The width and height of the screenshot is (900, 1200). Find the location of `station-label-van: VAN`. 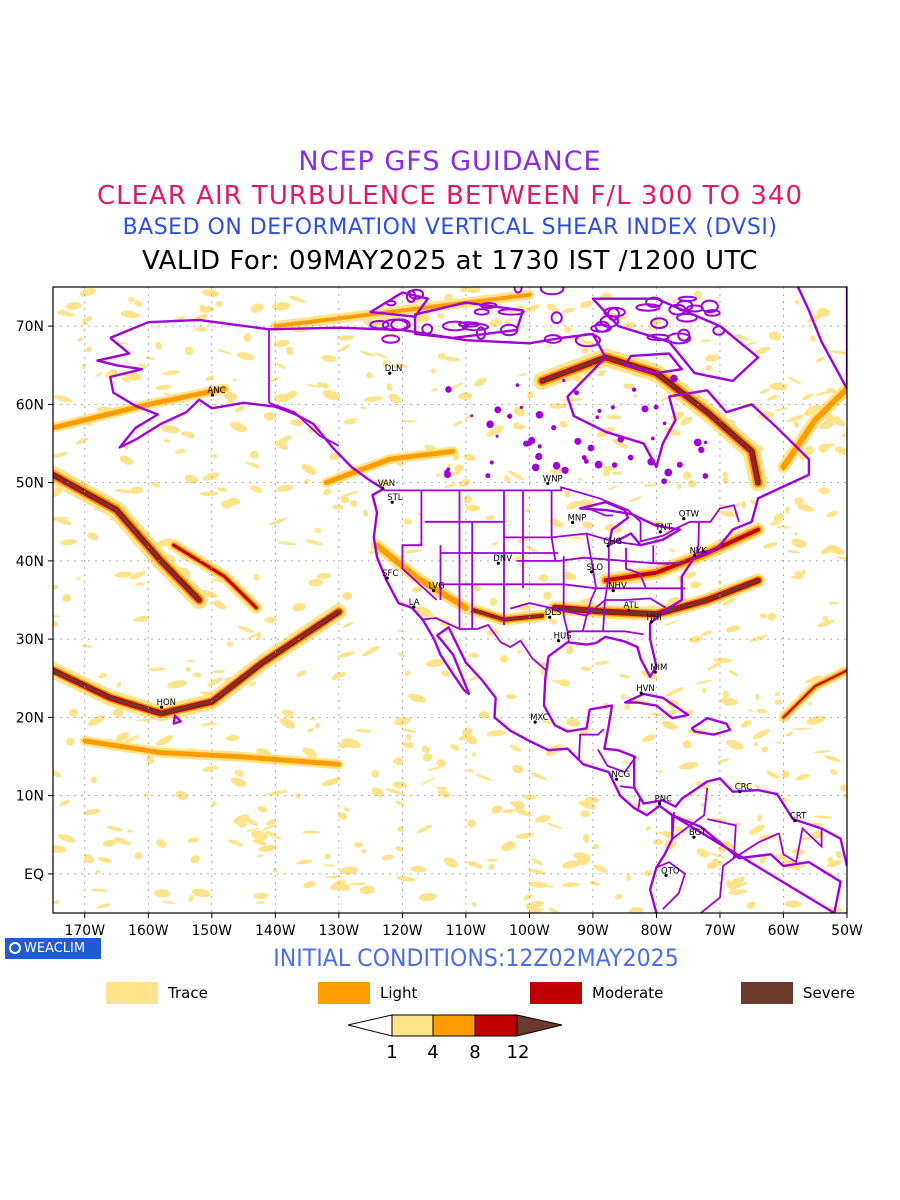

station-label-van: VAN is located at coordinates (386, 484).